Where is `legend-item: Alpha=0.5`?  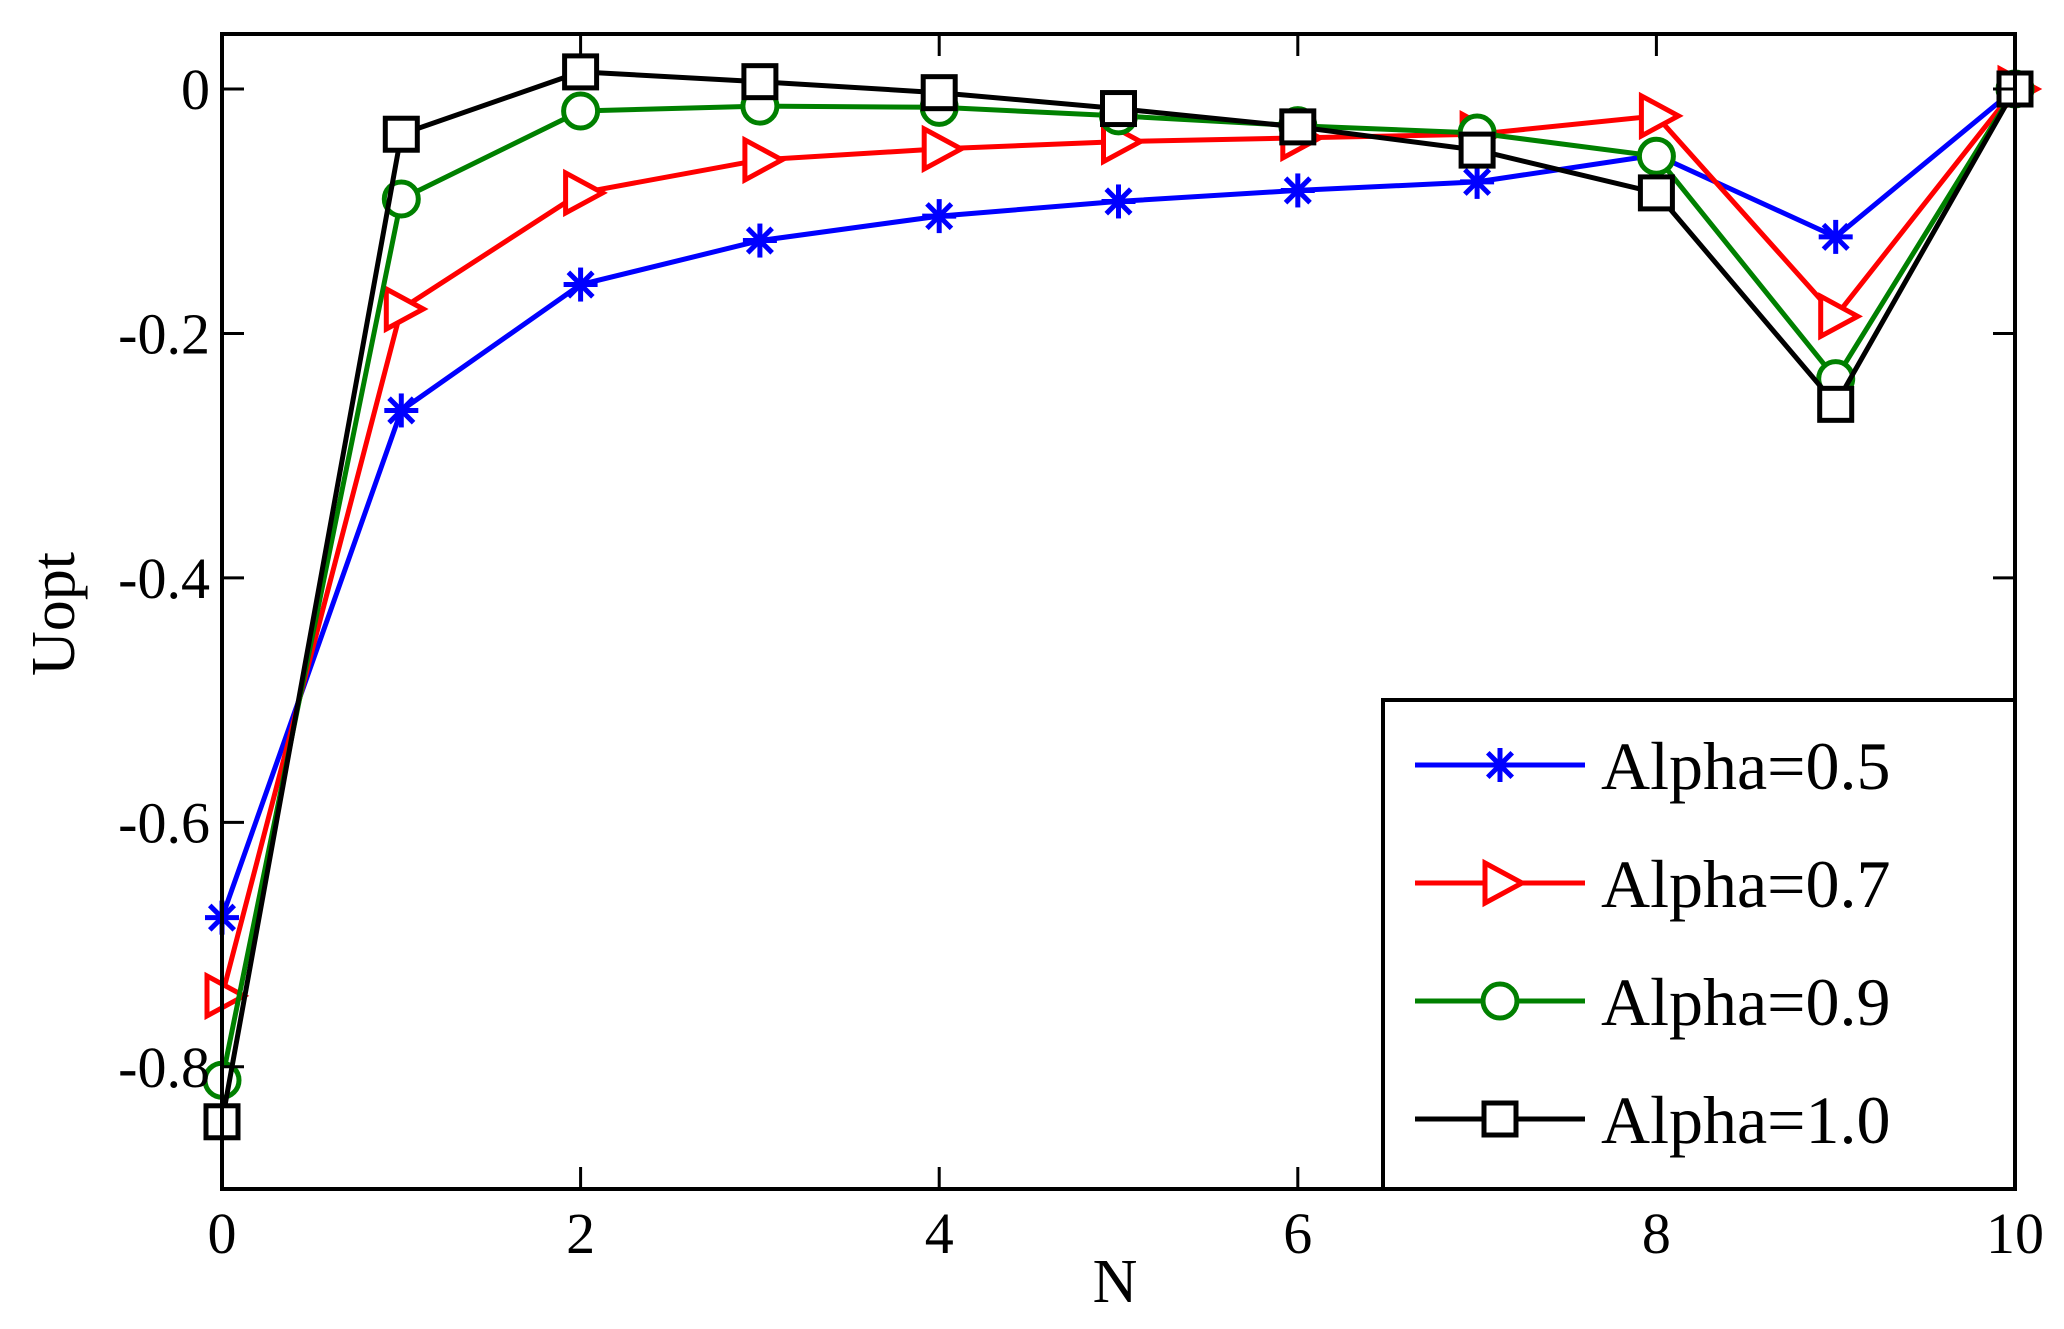 legend-item: Alpha=0.5 is located at coordinates (1653, 766).